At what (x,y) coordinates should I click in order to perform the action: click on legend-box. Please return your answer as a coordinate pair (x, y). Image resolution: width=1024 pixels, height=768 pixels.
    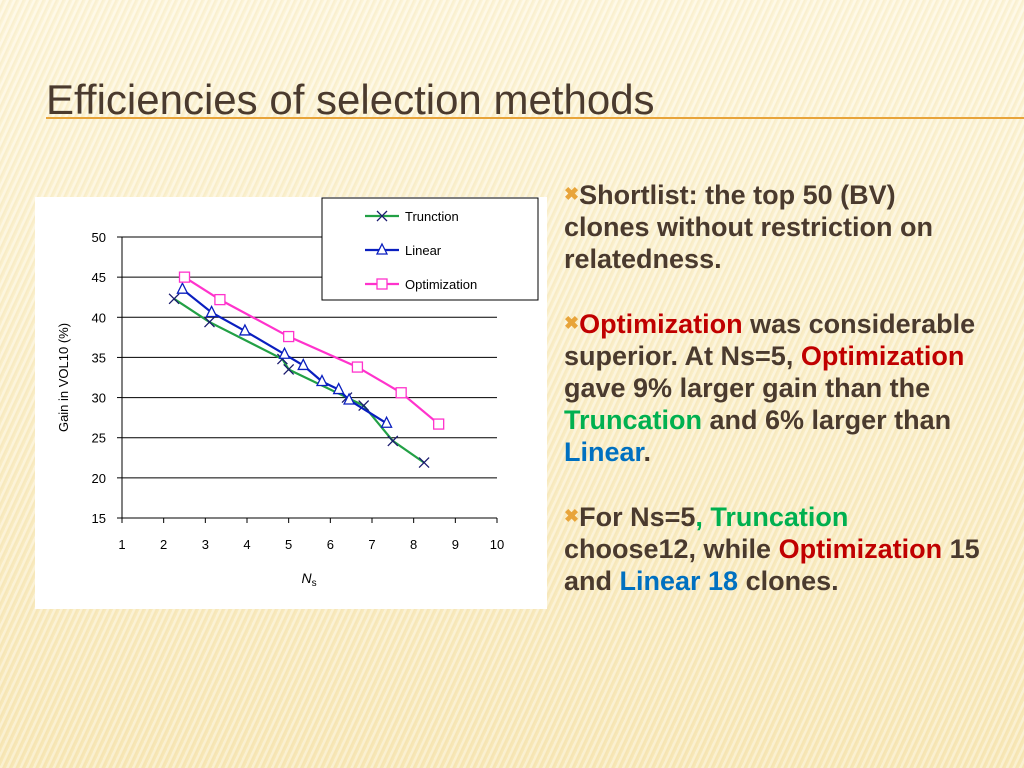
    Looking at the image, I should click on (430, 249).